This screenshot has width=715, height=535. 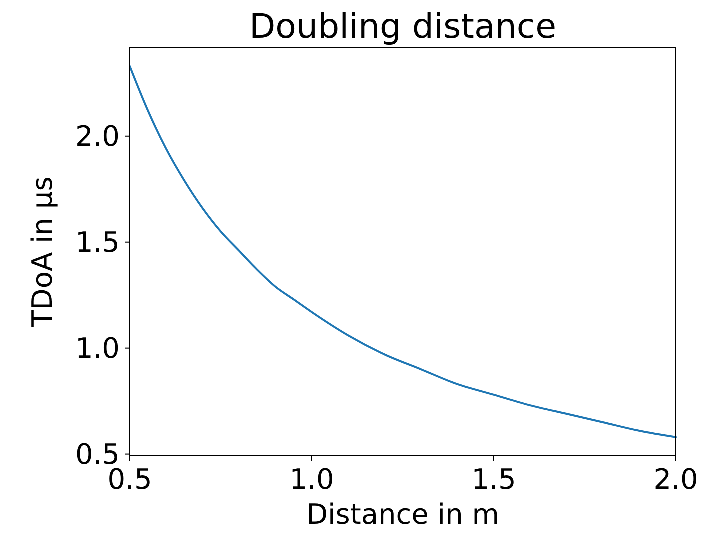 What do you see at coordinates (494, 479) in the screenshot?
I see `x-tick-label: 1.5` at bounding box center [494, 479].